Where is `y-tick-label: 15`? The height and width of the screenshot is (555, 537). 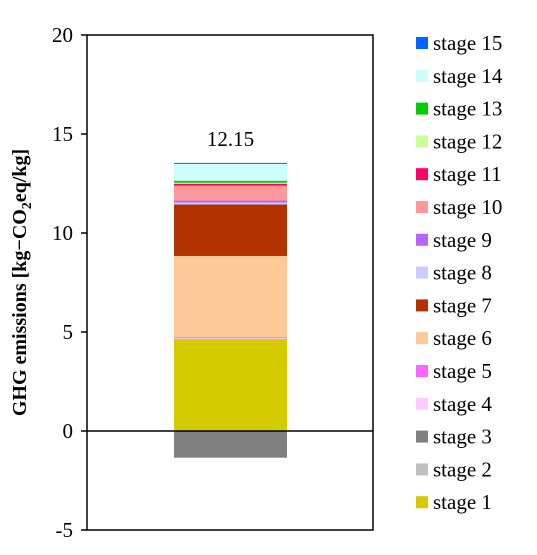
y-tick-label: 15 is located at coordinates (62, 134).